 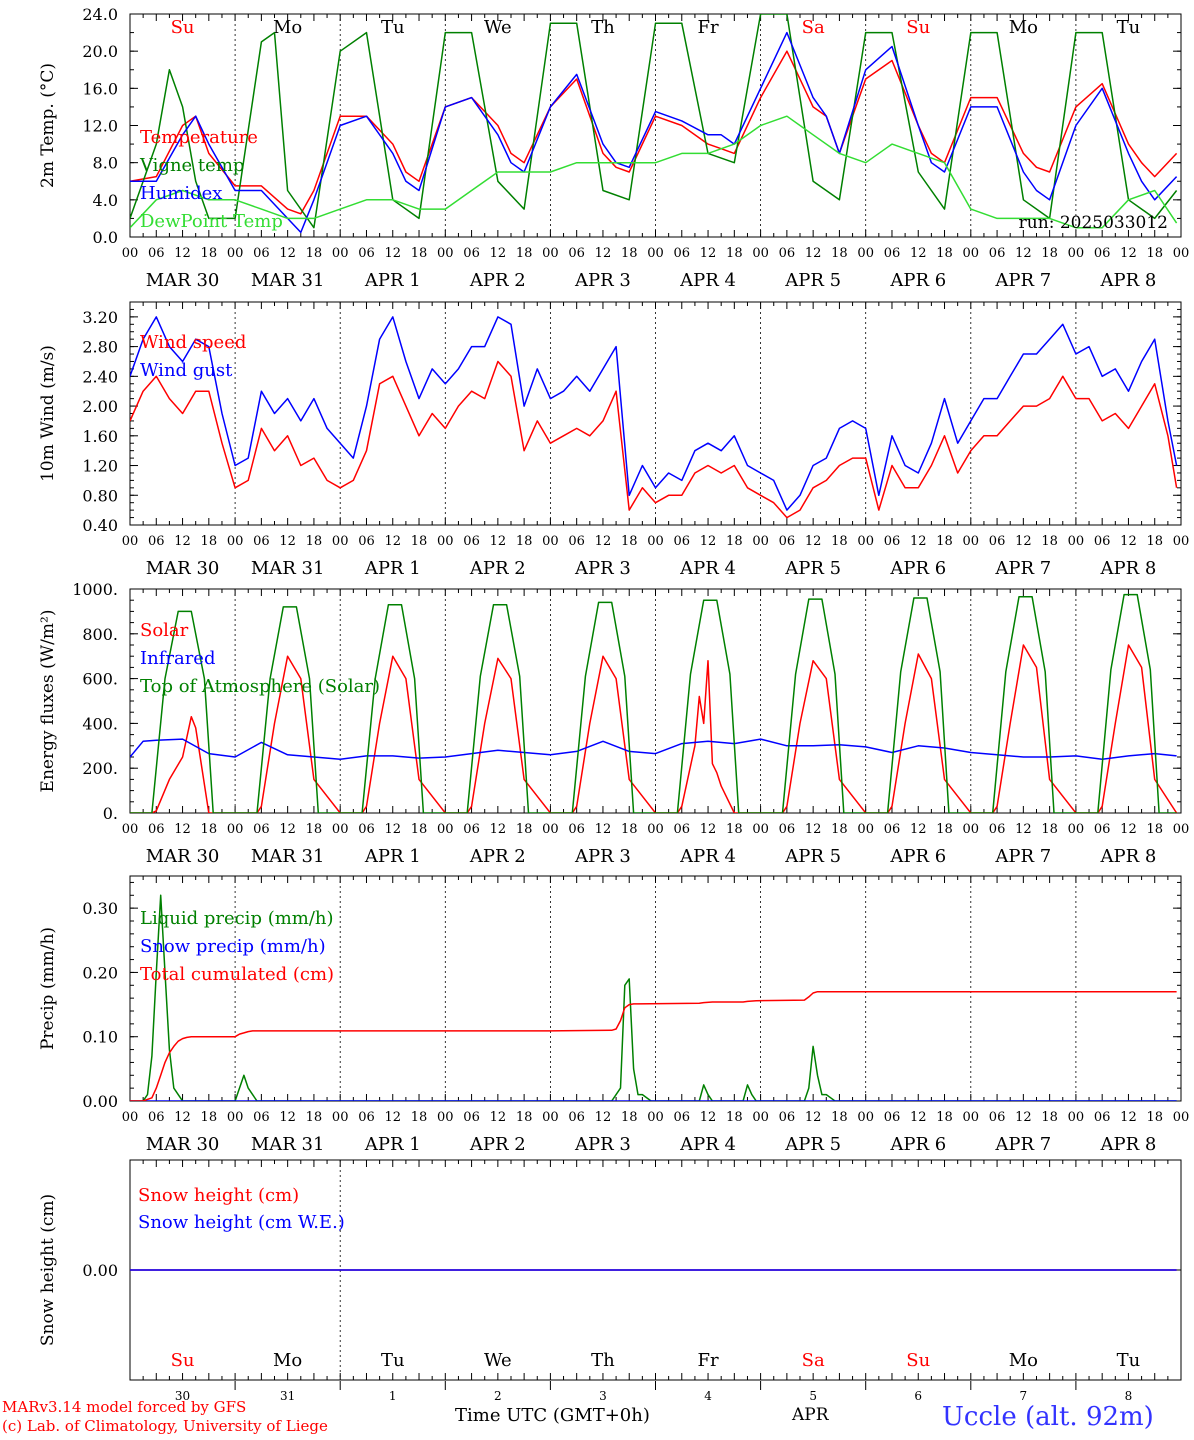 I want to click on series-top-of-atmosphere-solar-, so click(x=653, y=703).